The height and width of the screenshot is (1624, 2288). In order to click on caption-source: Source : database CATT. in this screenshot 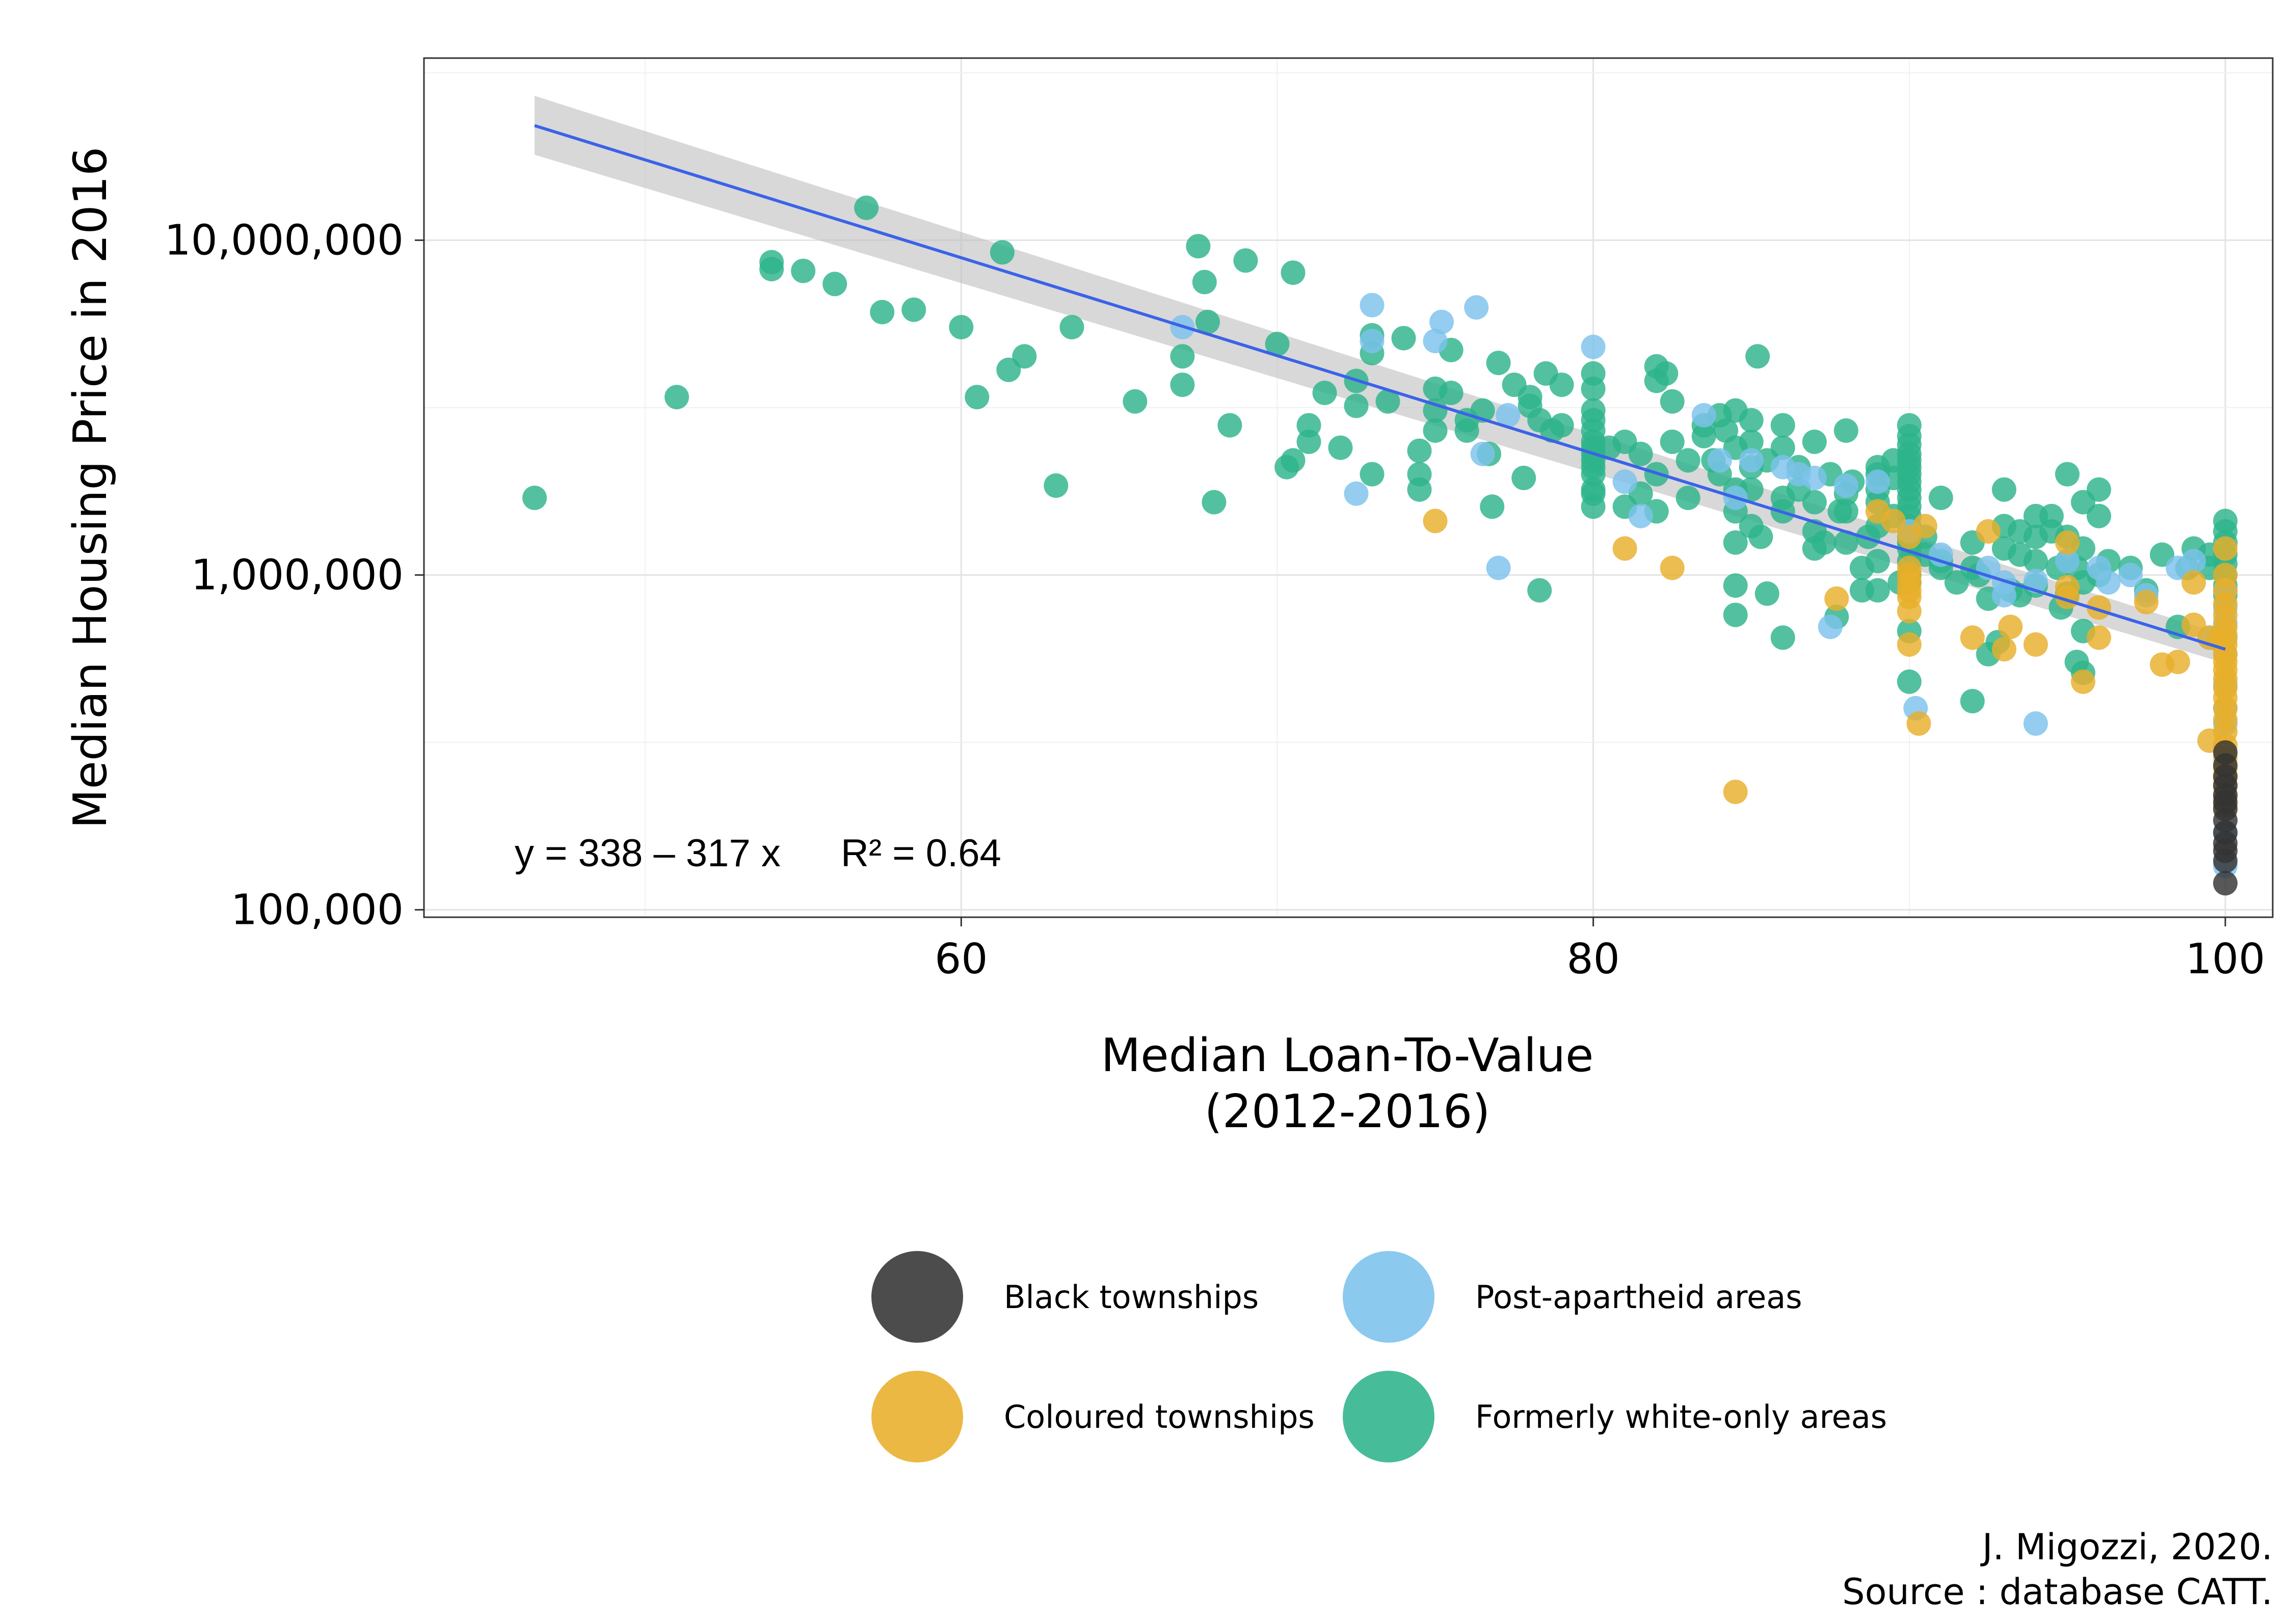, I will do `click(2057, 1592)`.